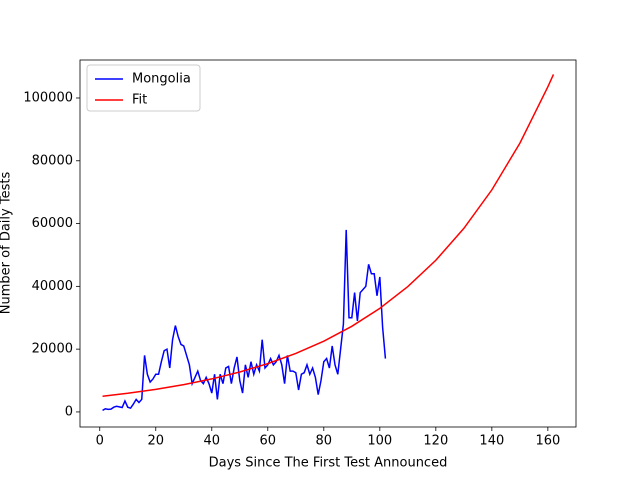 The height and width of the screenshot is (480, 640). I want to click on y-tick-label: 40000, so click(52, 286).